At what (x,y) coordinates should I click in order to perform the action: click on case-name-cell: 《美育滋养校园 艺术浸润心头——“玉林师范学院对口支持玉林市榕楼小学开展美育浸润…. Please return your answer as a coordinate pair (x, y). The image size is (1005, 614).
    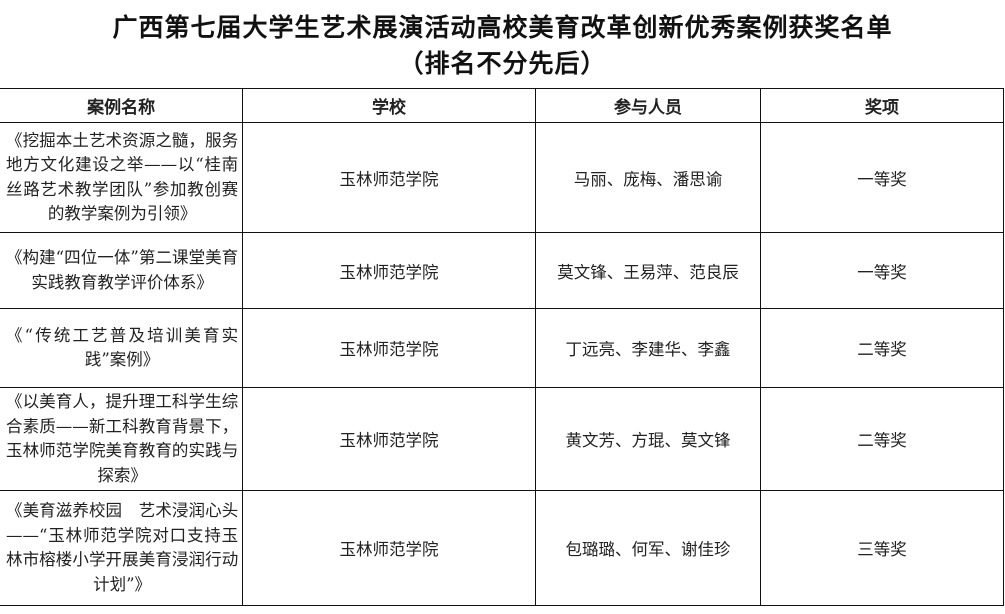
    Looking at the image, I should click on (122, 548).